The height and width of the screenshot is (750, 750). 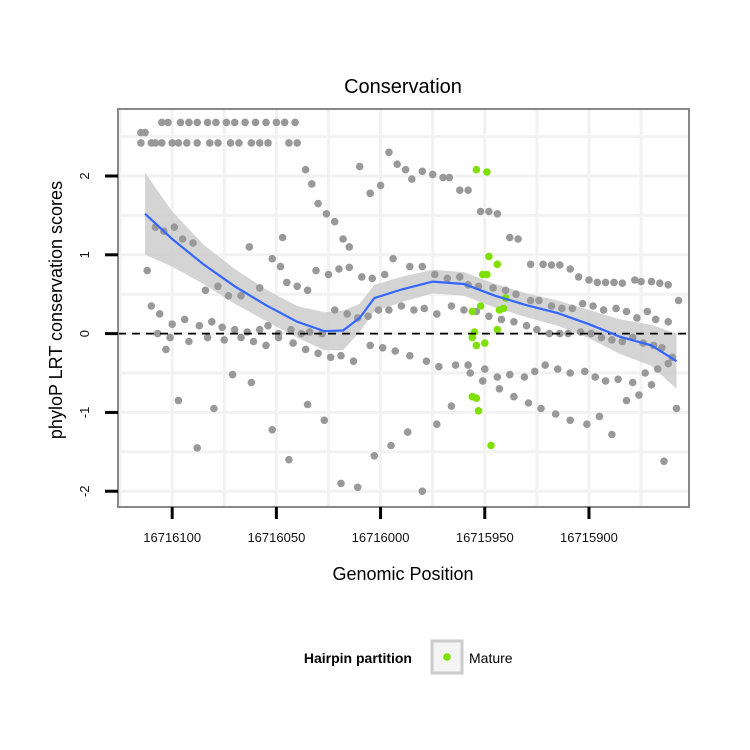 What do you see at coordinates (84, 254) in the screenshot?
I see `y-tick-label: 1` at bounding box center [84, 254].